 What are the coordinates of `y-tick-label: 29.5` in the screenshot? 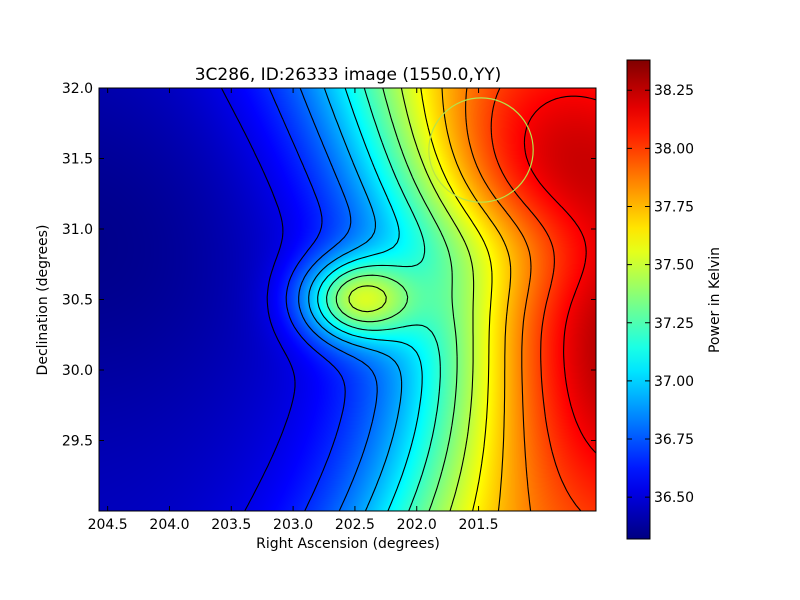 It's located at (77, 442).